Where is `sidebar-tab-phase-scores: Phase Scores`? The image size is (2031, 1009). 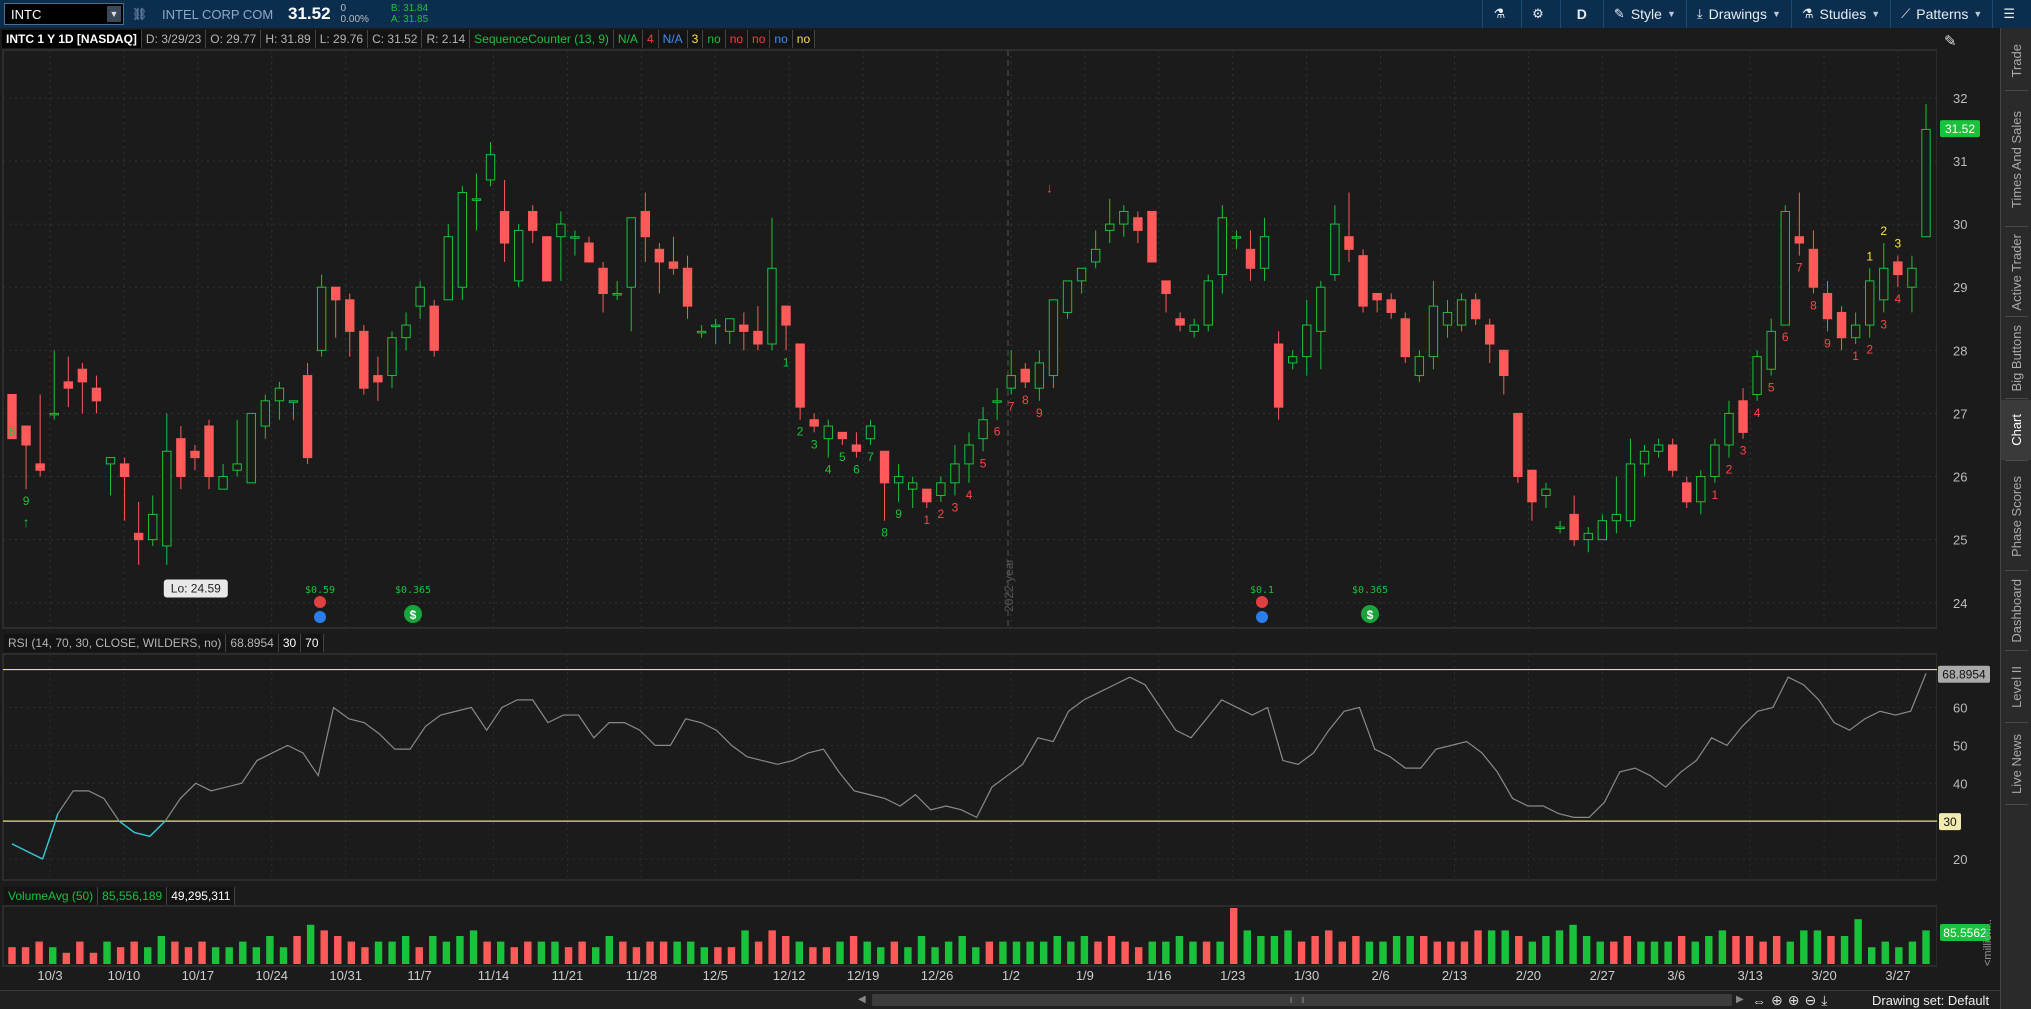
sidebar-tab-phase-scores: Phase Scores is located at coordinates (2016, 516).